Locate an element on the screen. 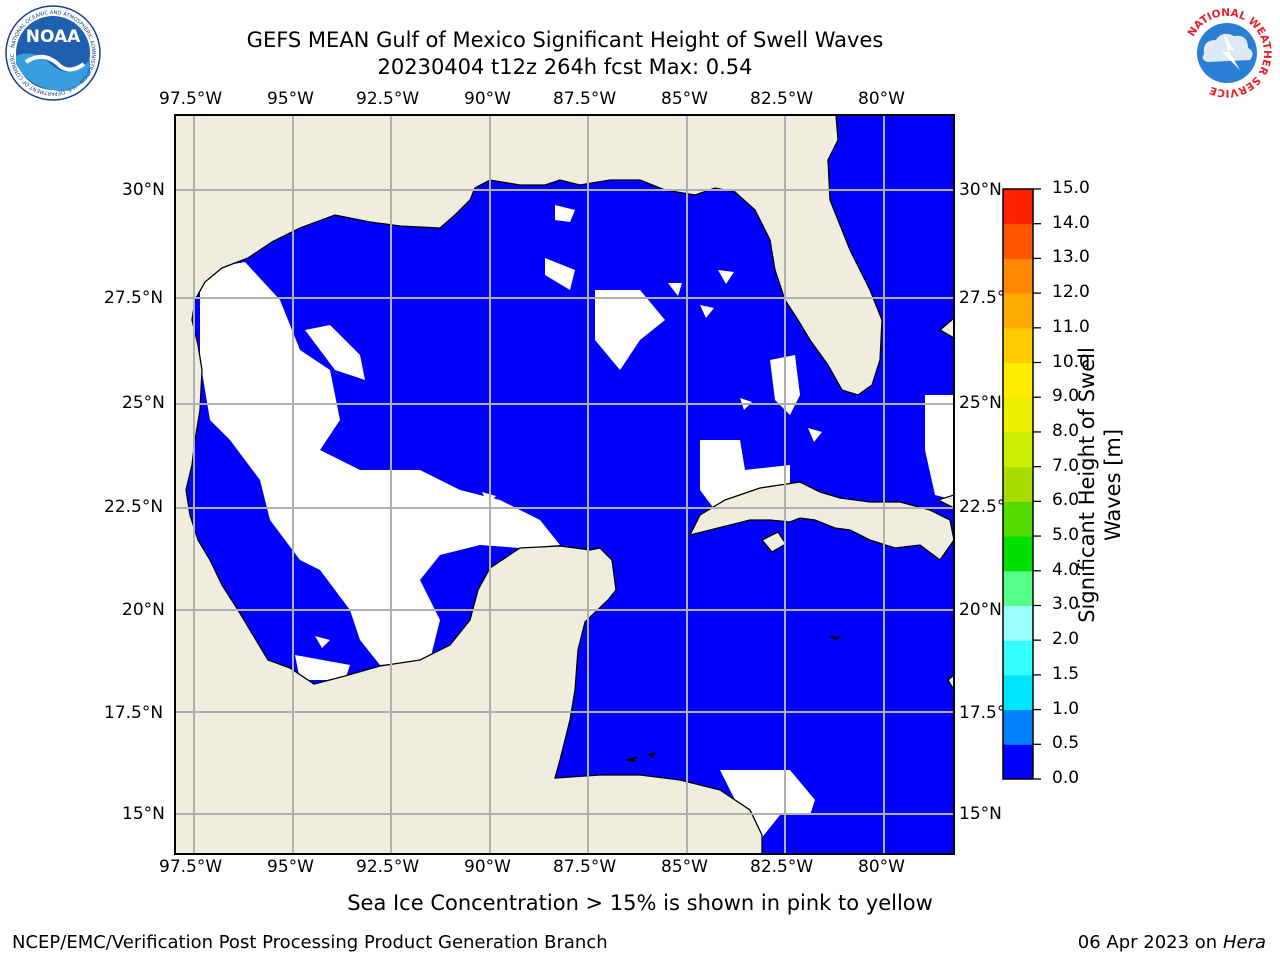  lat-label: 22.5°N is located at coordinates (134, 507).